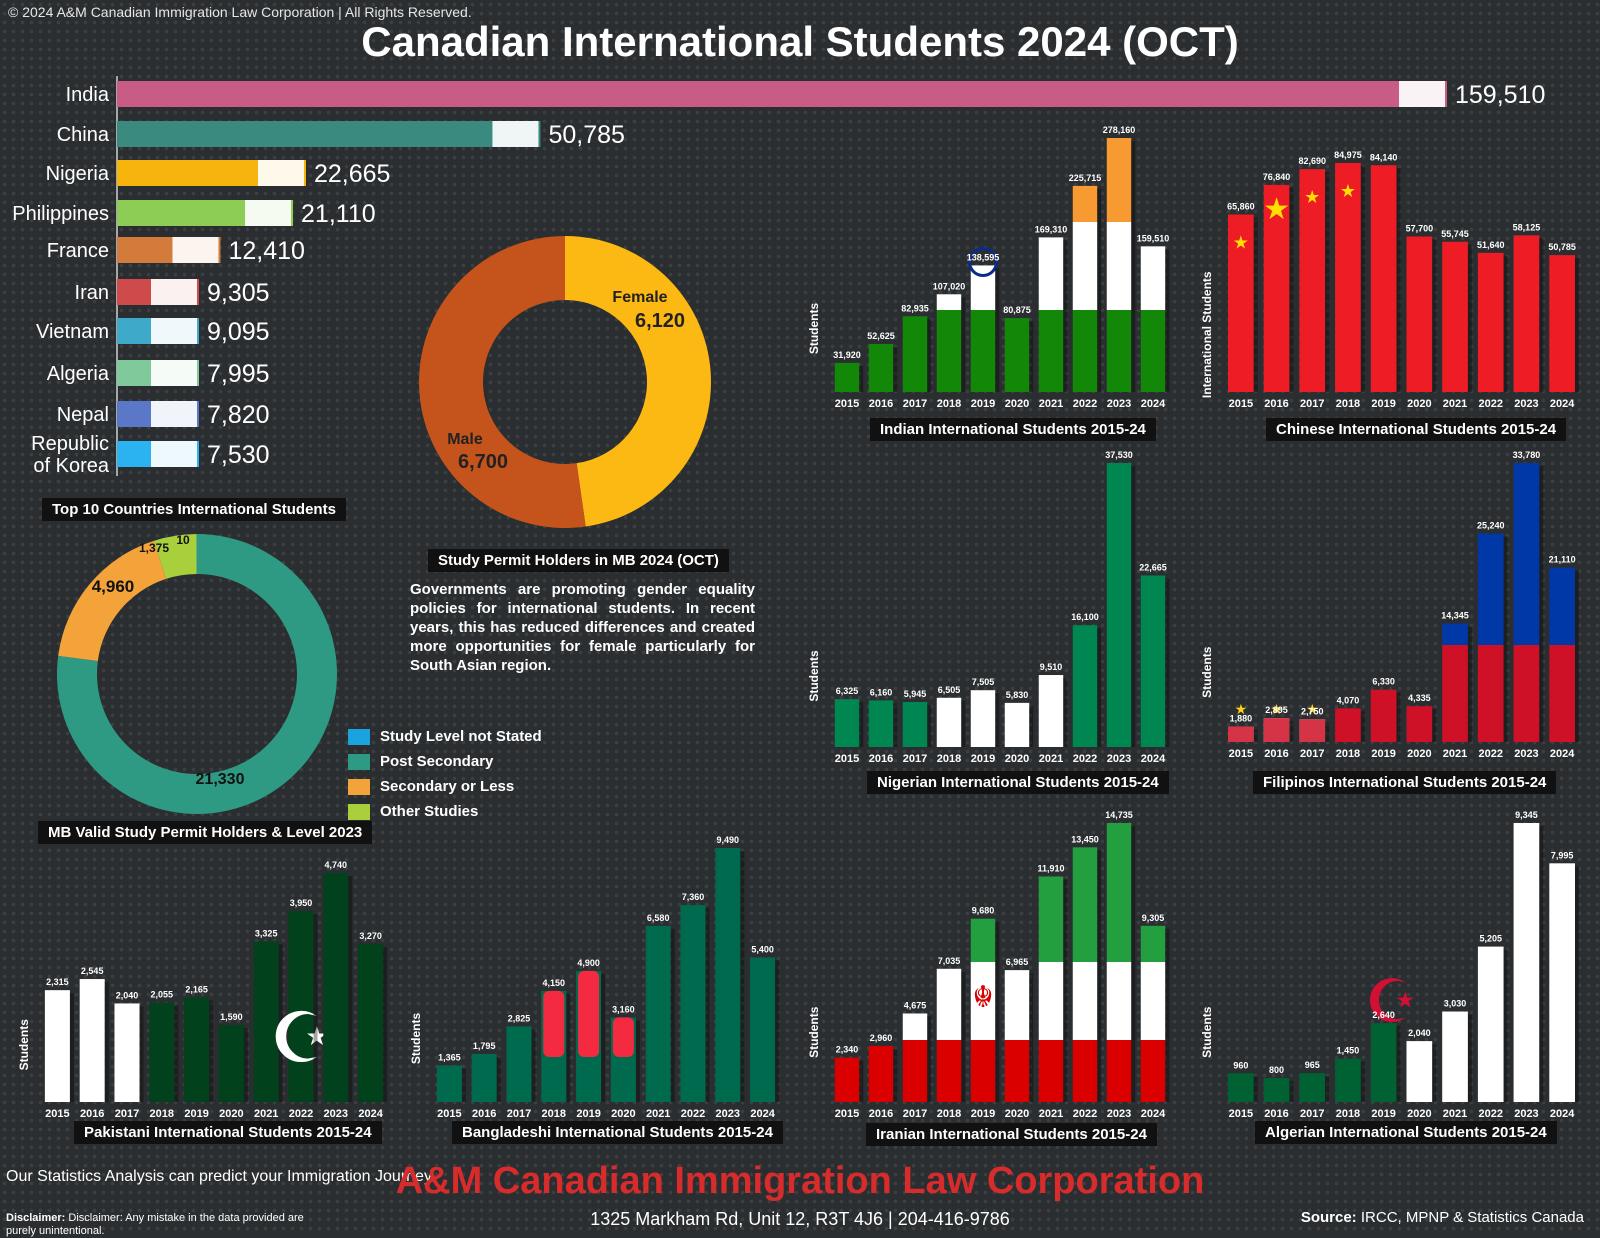 The height and width of the screenshot is (1238, 1600). I want to click on bar-2019, so click(985, 718).